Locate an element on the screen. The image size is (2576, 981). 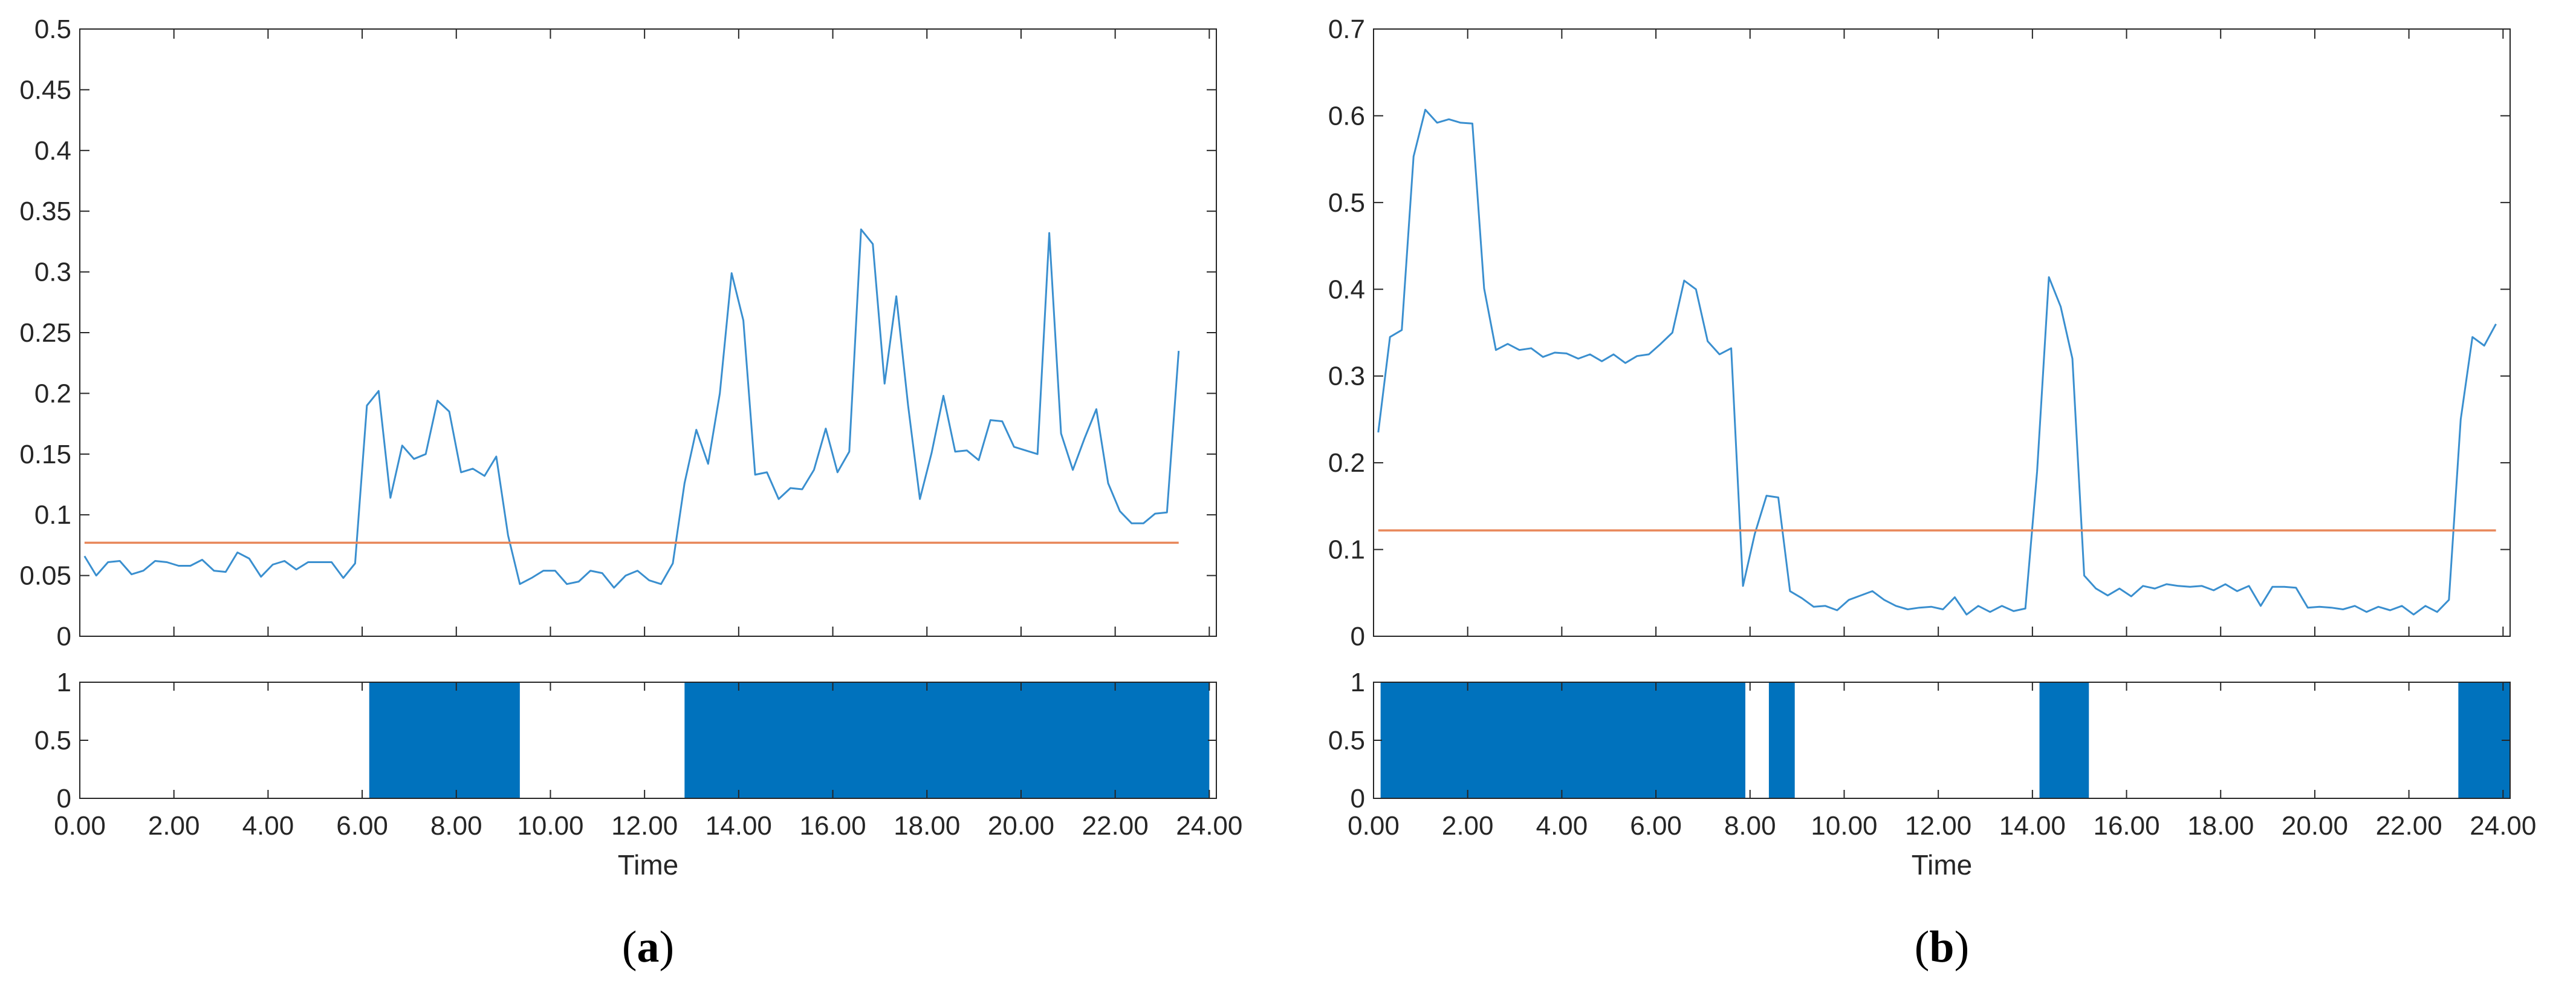
y-tick-label: 0.15 is located at coordinates (45, 454).